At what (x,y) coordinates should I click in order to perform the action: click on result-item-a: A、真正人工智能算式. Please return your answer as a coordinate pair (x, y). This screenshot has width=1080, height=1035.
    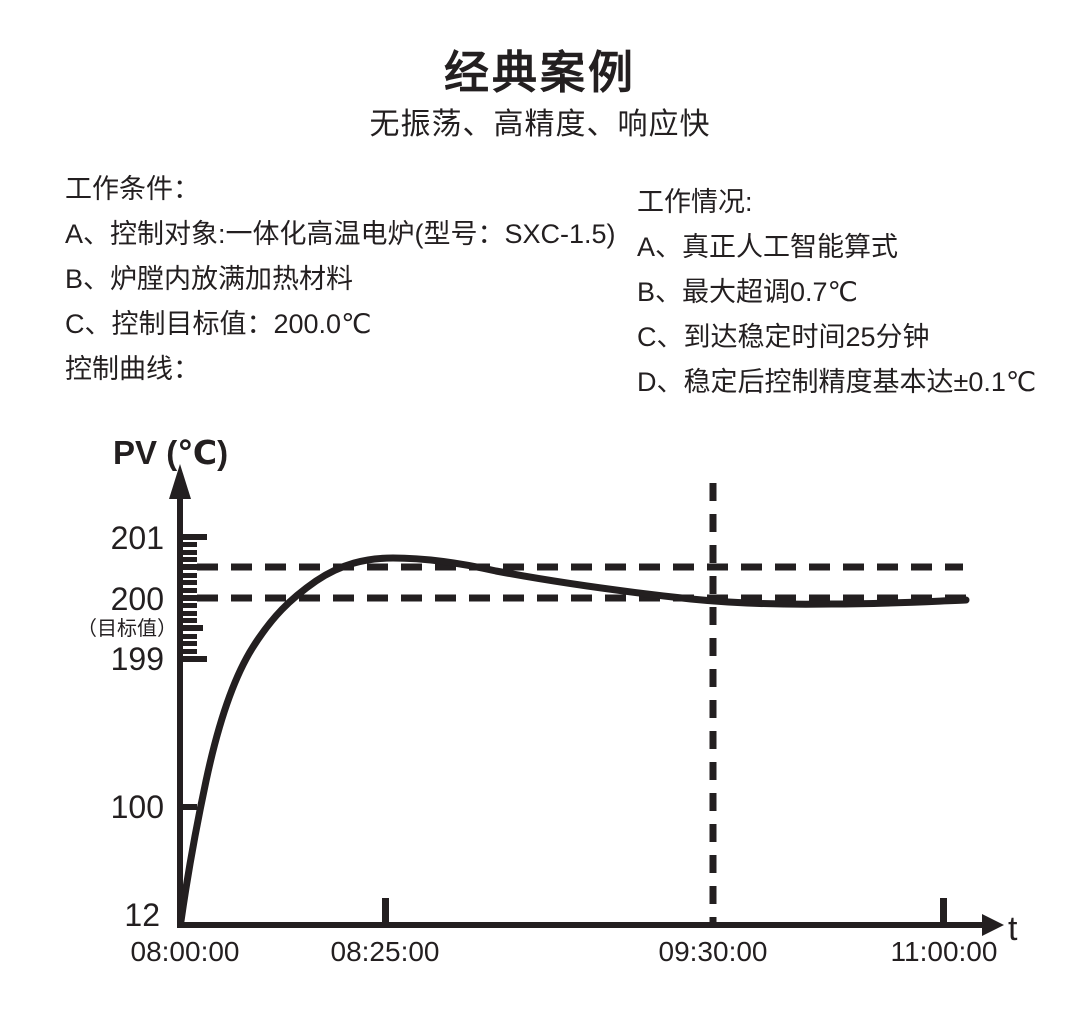
    Looking at the image, I should click on (768, 247).